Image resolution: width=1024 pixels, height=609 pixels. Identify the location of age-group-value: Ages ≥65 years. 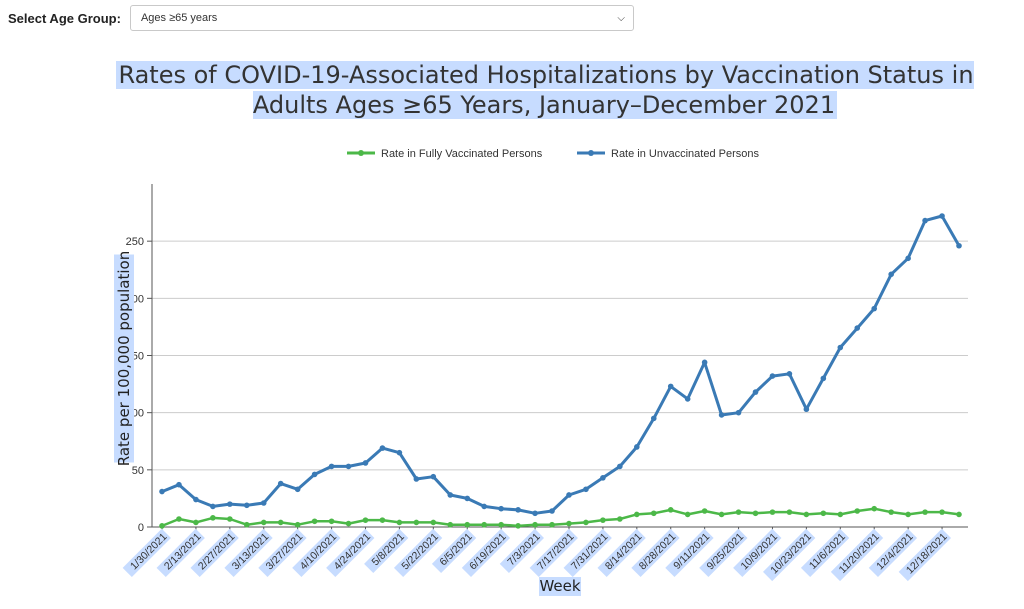
(179, 18).